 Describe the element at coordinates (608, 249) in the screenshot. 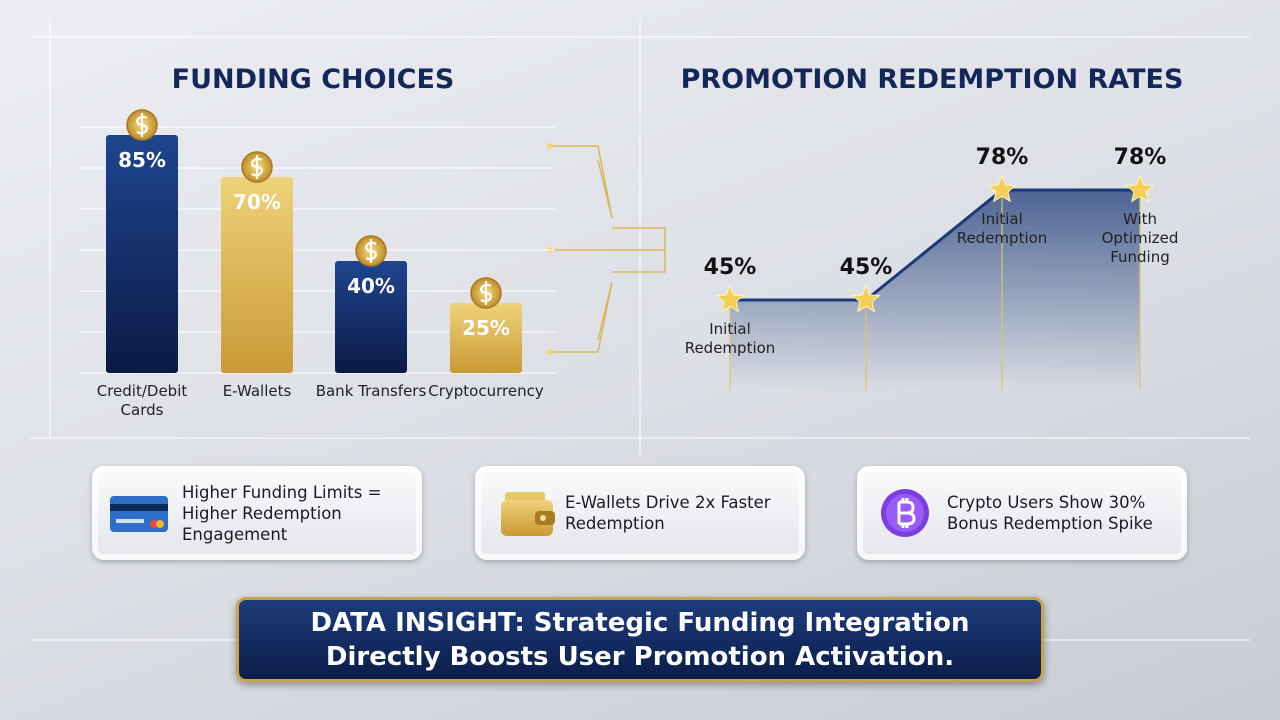

I see `connector` at that location.